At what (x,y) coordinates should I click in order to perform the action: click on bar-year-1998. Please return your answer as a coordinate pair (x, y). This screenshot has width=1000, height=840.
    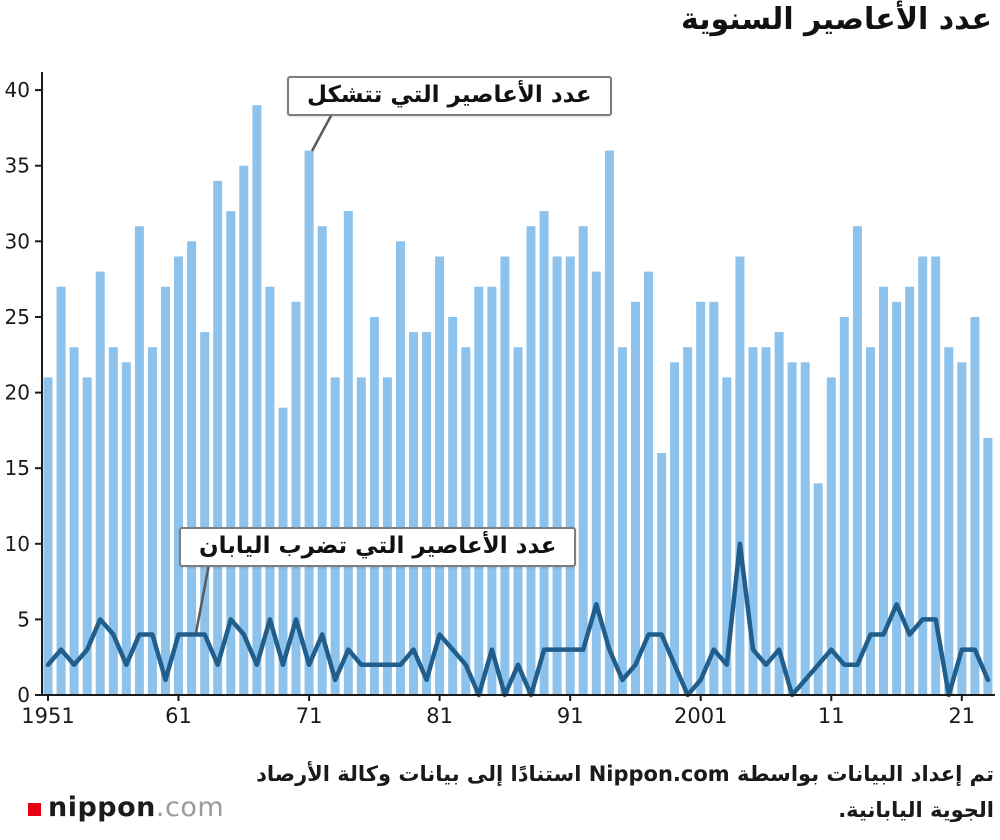
    Looking at the image, I should click on (662, 574).